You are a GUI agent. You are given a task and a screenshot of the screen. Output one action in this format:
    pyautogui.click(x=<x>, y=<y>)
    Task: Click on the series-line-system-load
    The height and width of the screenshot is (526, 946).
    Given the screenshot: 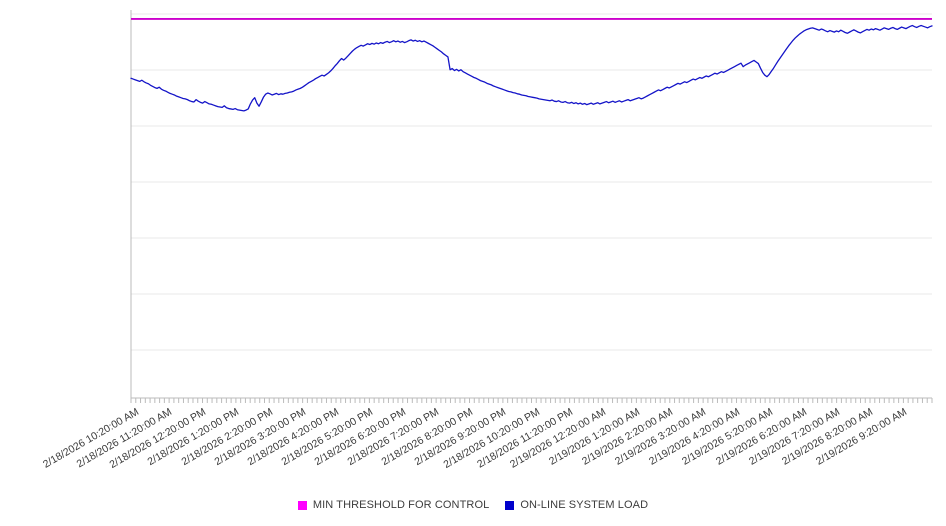 What is the action you would take?
    pyautogui.click(x=531, y=68)
    